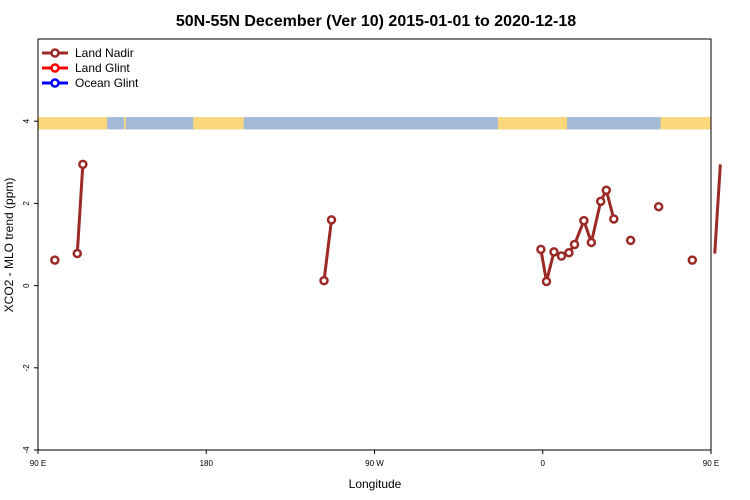 The height and width of the screenshot is (500, 750). Describe the element at coordinates (26, 203) in the screenshot. I see `y-tick-label: 2` at that location.